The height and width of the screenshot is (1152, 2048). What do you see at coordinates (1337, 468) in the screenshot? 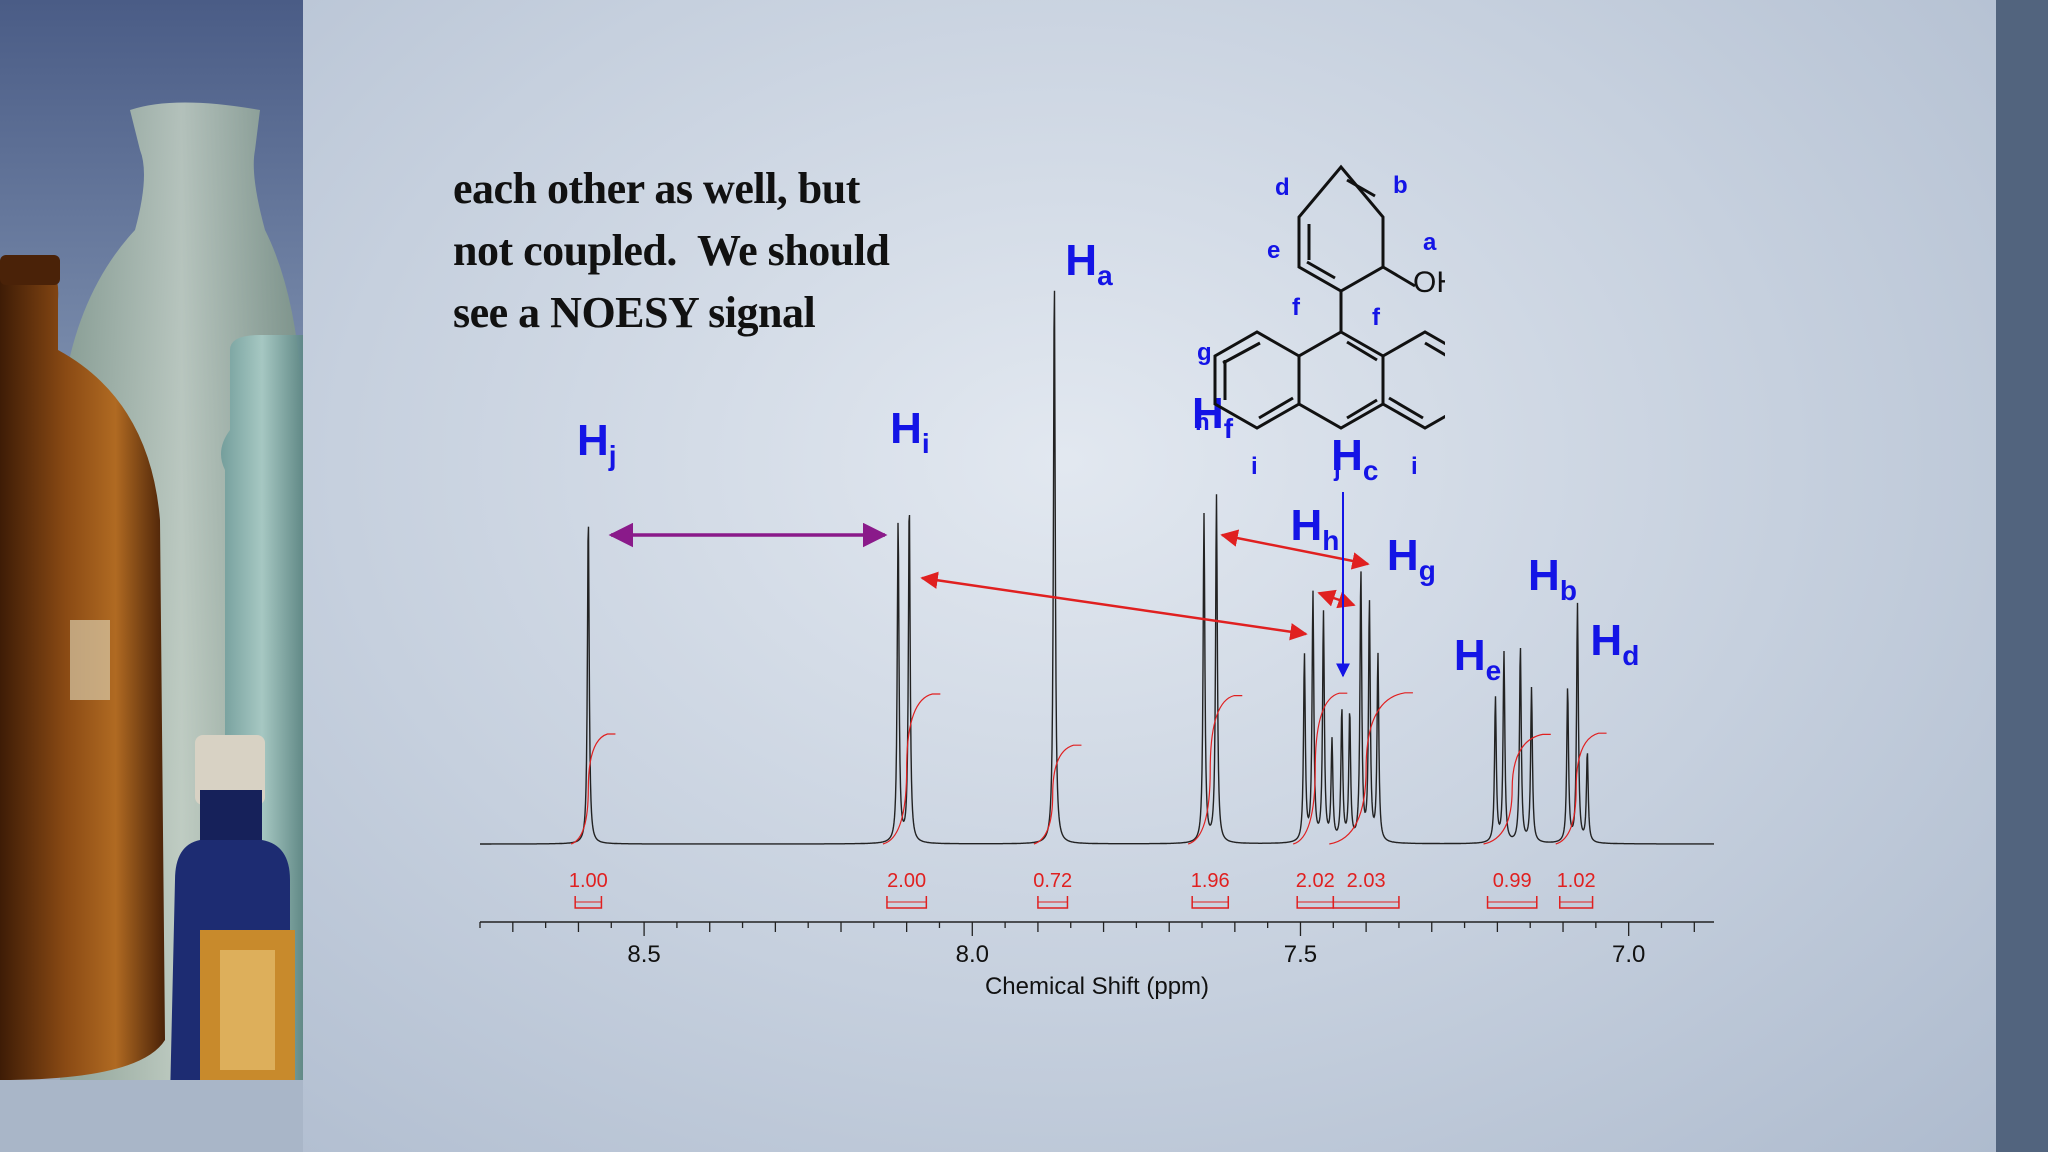
I see `position-label: j` at bounding box center [1337, 468].